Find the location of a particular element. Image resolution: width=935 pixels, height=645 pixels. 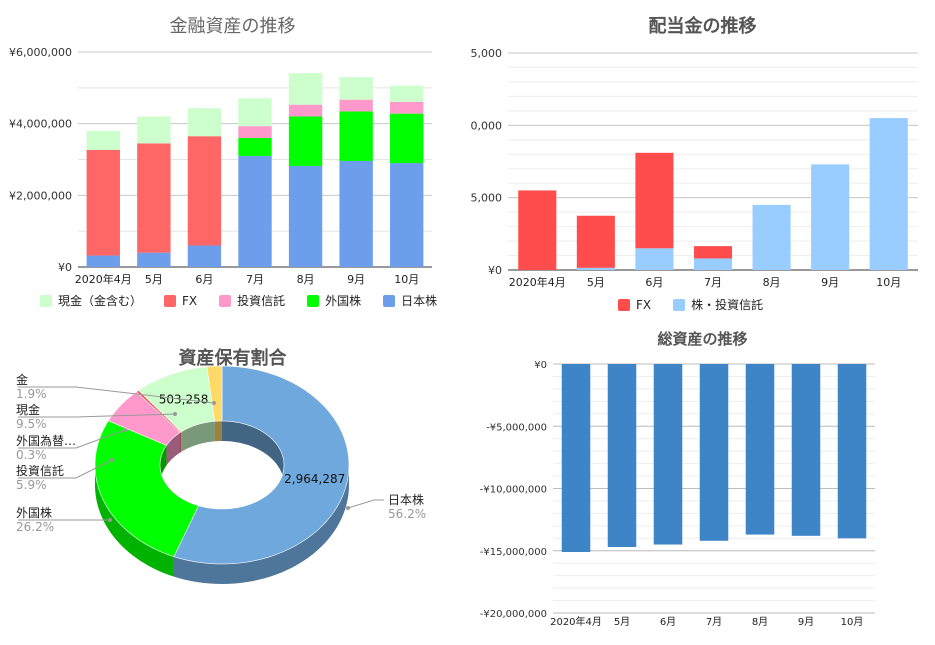

legend-item: 株・投資信託 is located at coordinates (718, 304).